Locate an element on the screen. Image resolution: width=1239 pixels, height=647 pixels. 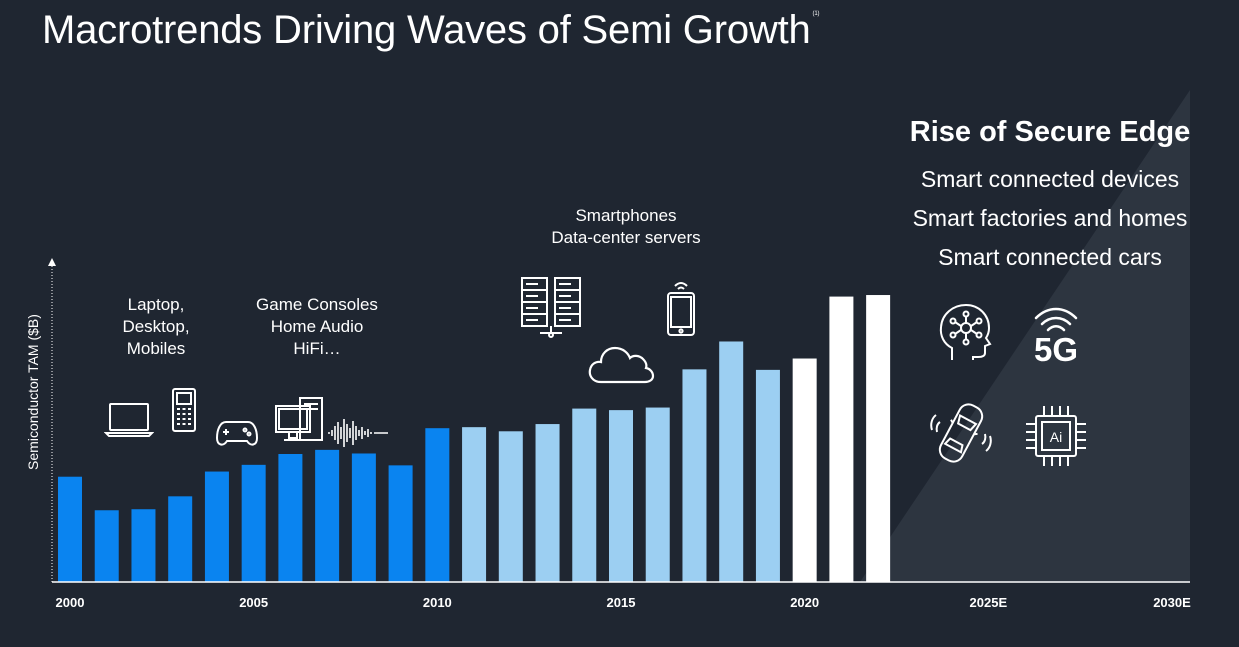
feature-phone-icon is located at coordinates (184, 410).